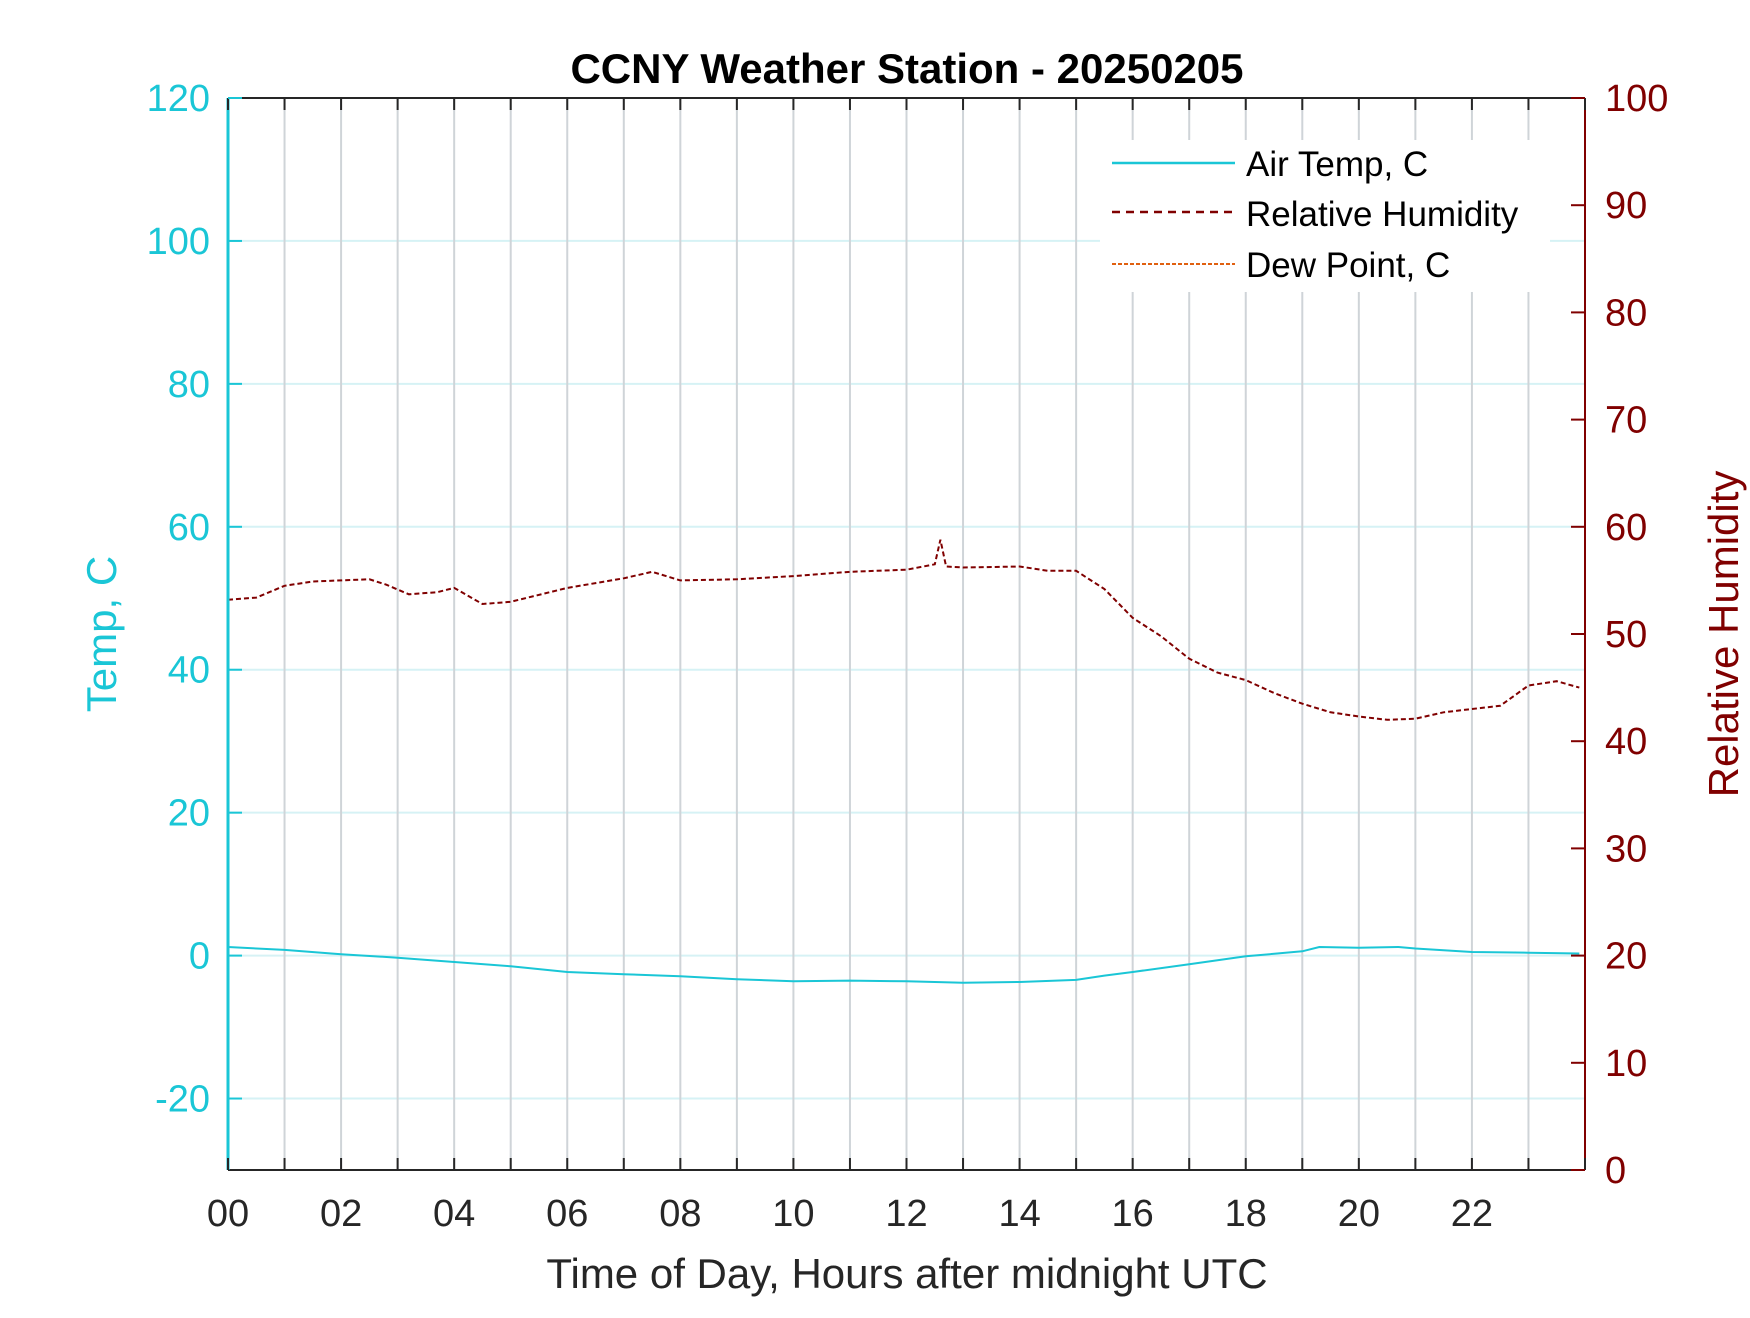 The image size is (1750, 1318). What do you see at coordinates (454, 1214) in the screenshot?
I see `x-tick-label: 04` at bounding box center [454, 1214].